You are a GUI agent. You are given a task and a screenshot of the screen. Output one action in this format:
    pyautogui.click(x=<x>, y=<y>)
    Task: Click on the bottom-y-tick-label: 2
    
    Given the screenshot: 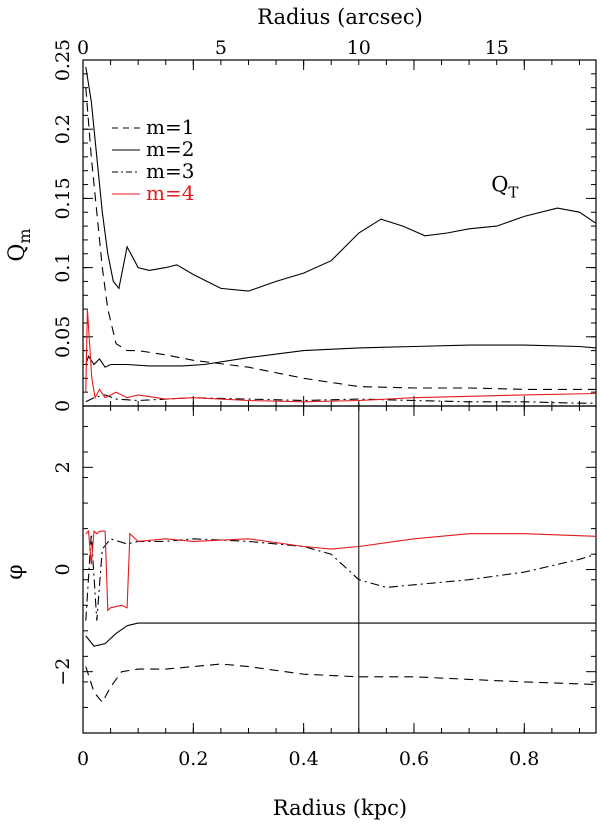 What is the action you would take?
    pyautogui.click(x=63, y=467)
    